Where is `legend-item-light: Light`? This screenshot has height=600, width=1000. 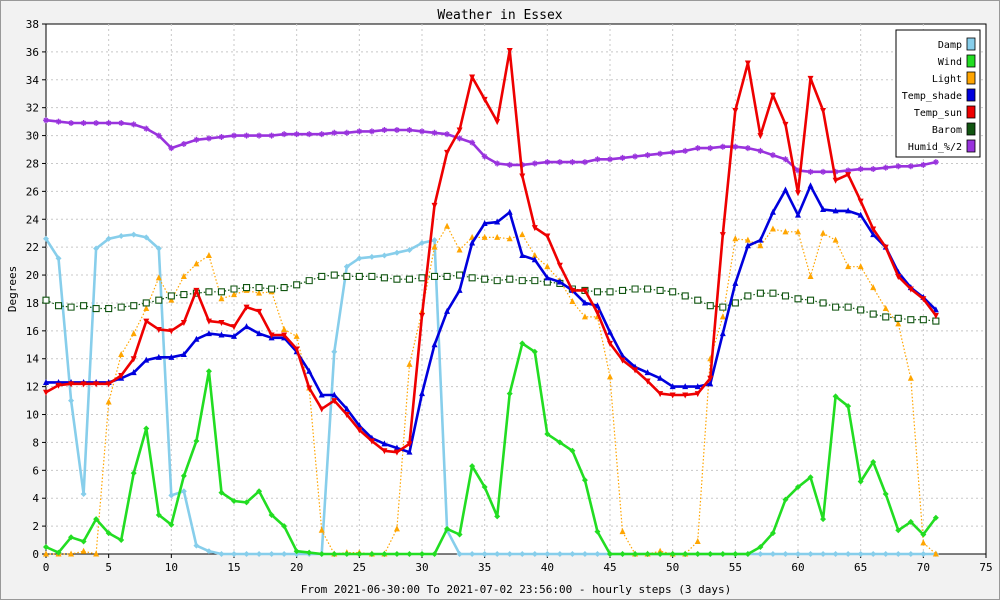 legend-item-light: Light is located at coordinates (954, 78).